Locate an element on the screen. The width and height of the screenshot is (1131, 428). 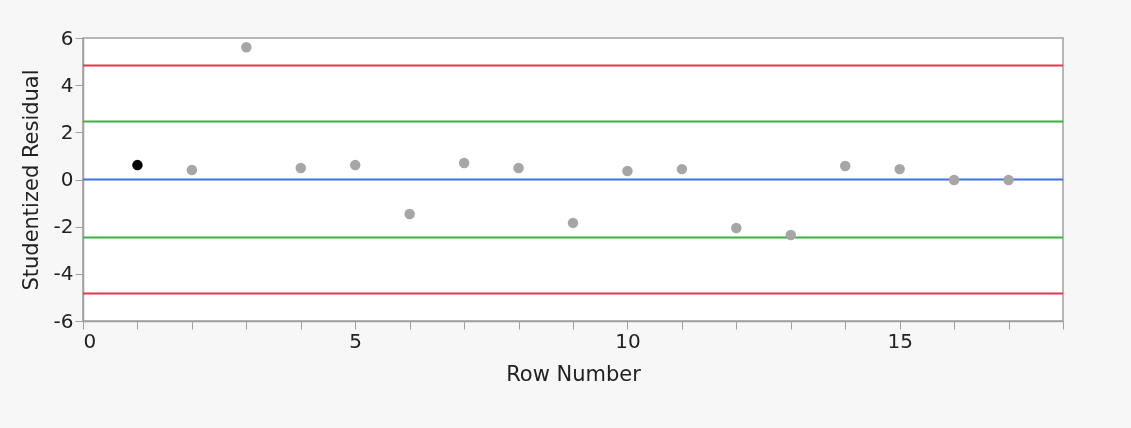
y-tick-label: -2 is located at coordinates (63, 226).